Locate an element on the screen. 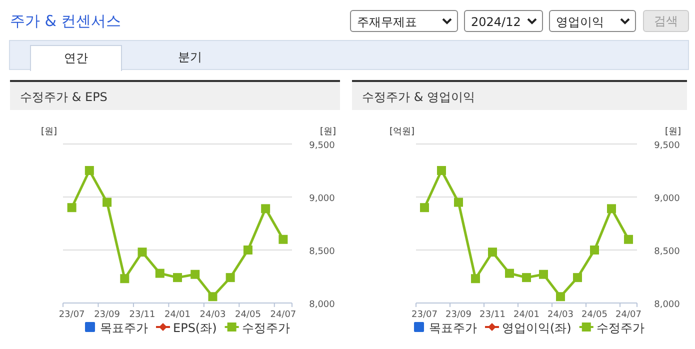  legend-label: EPS(좌) is located at coordinates (195, 328).